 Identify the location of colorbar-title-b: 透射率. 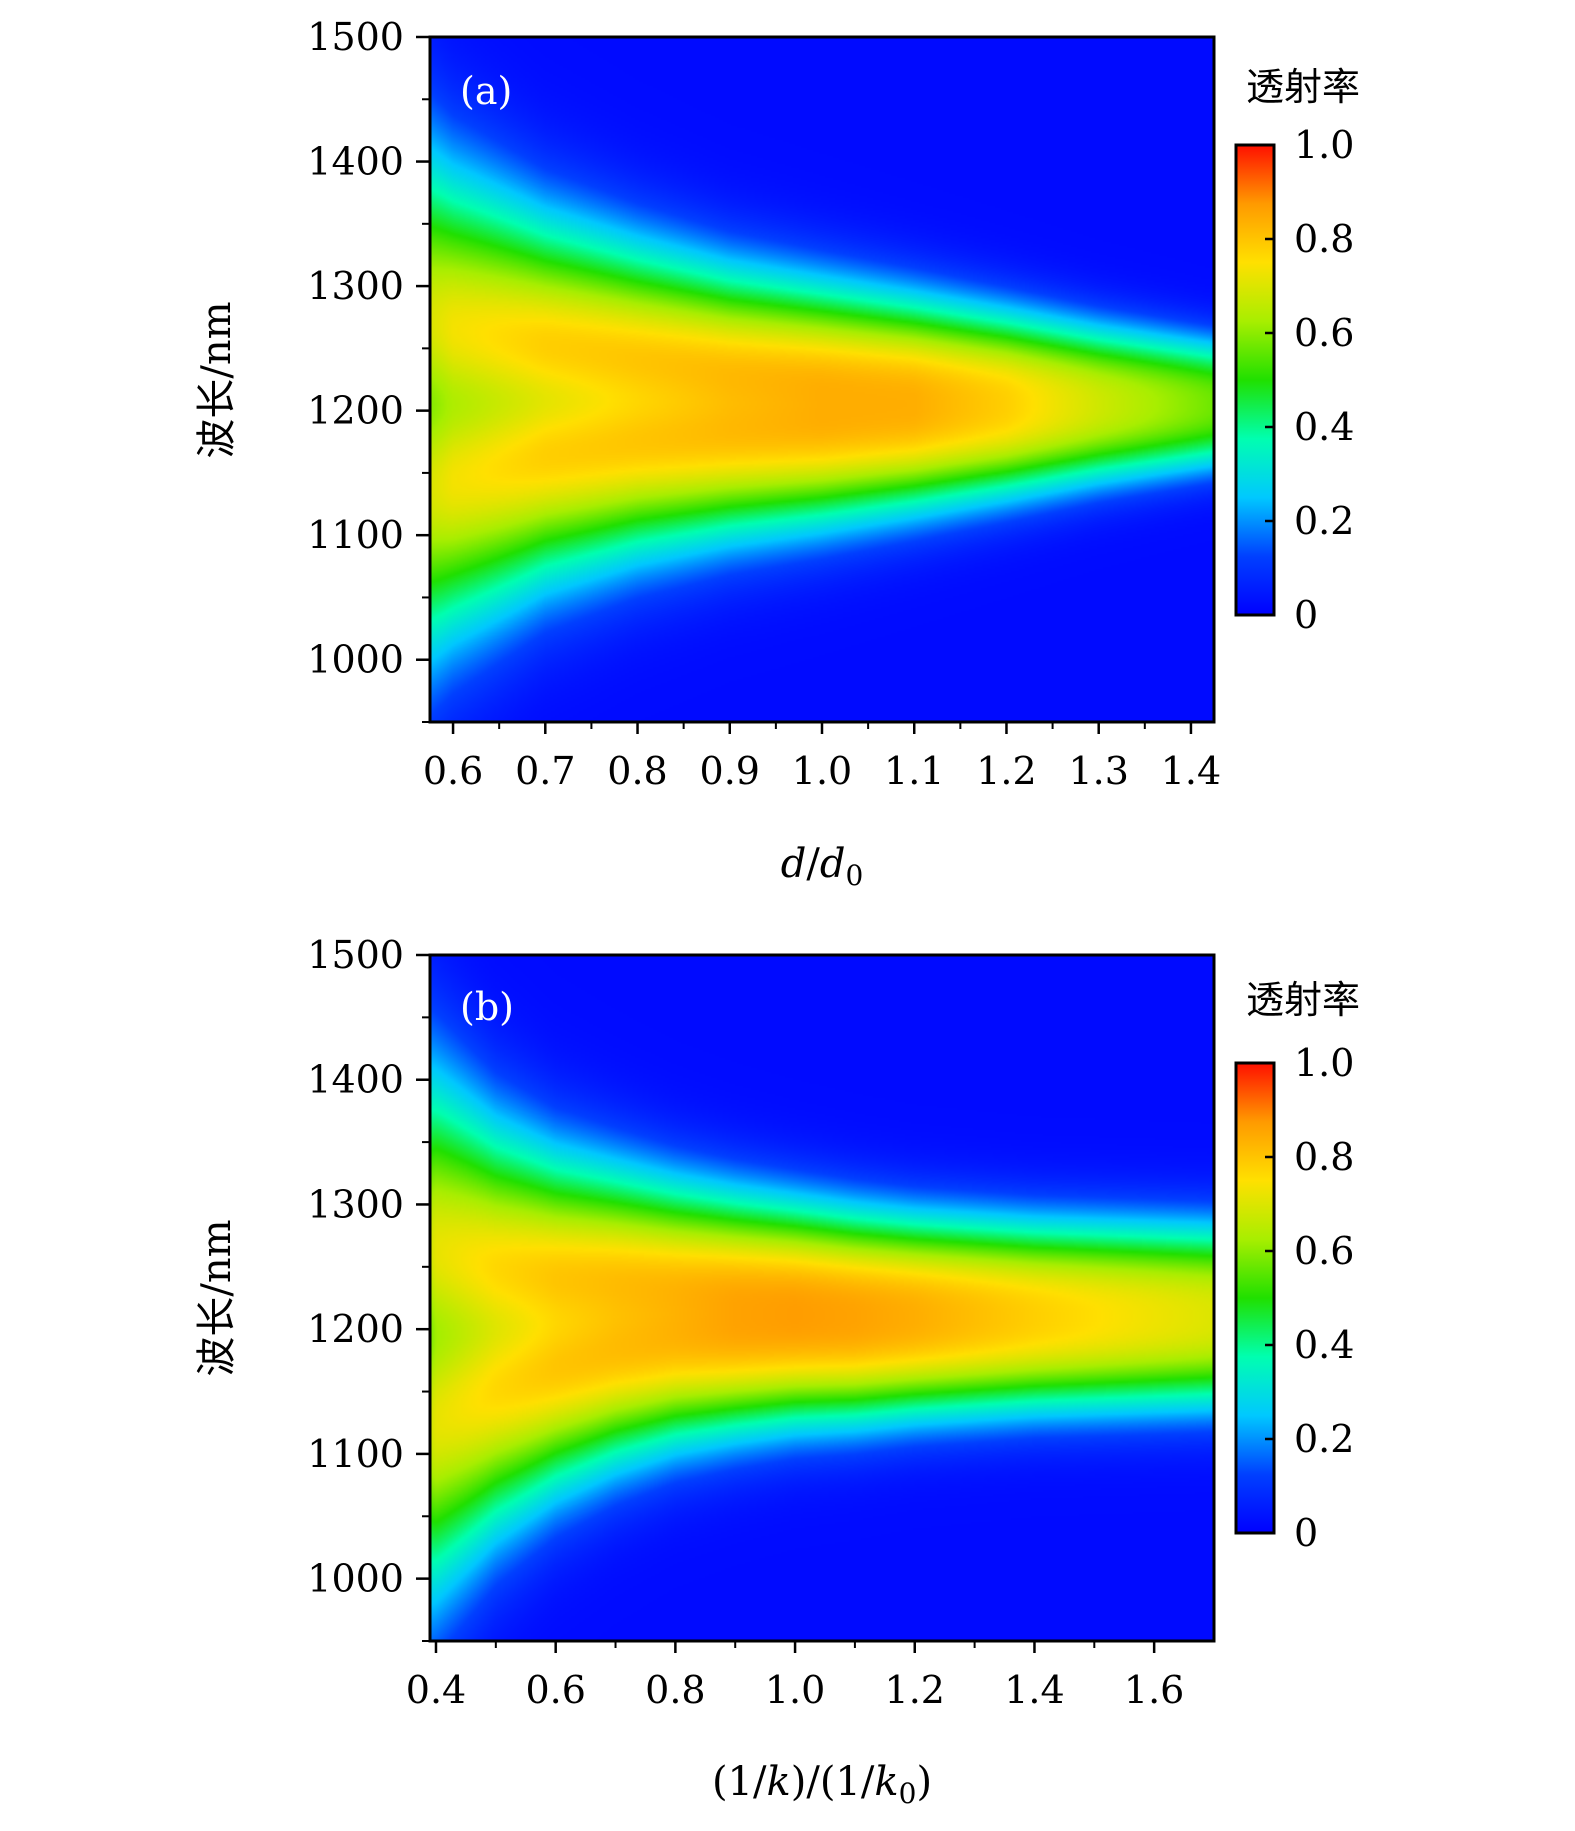
(1303, 1000).